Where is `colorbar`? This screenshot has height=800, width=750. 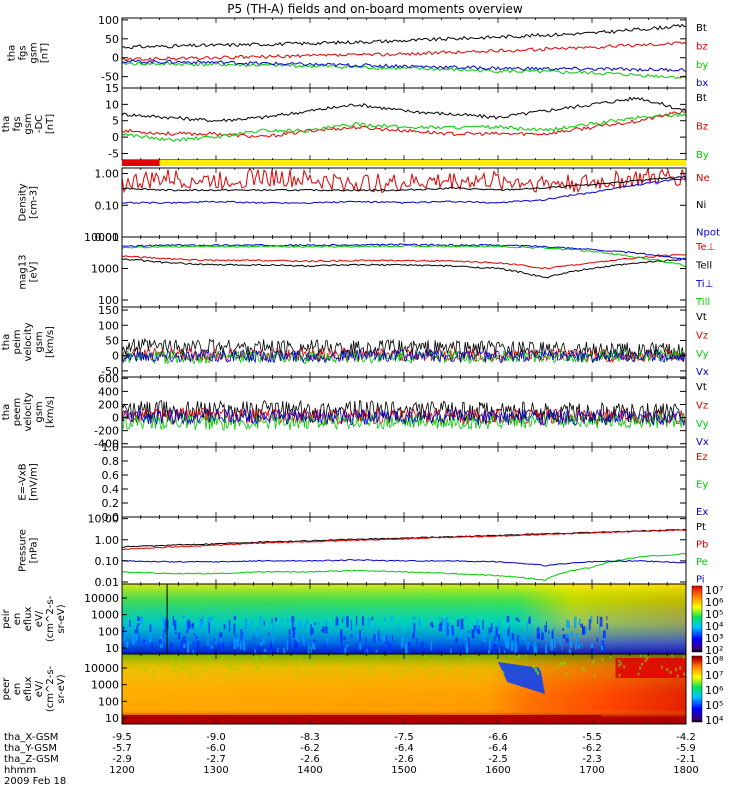
colorbar is located at coordinates (697, 689).